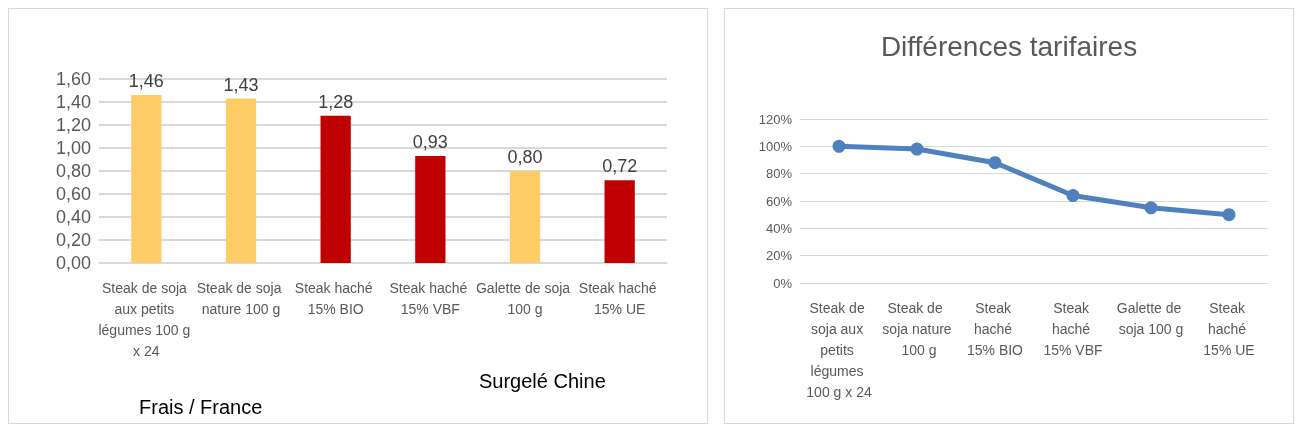 The height and width of the screenshot is (436, 1304). What do you see at coordinates (201, 407) in the screenshot?
I see `text: Frais / France` at bounding box center [201, 407].